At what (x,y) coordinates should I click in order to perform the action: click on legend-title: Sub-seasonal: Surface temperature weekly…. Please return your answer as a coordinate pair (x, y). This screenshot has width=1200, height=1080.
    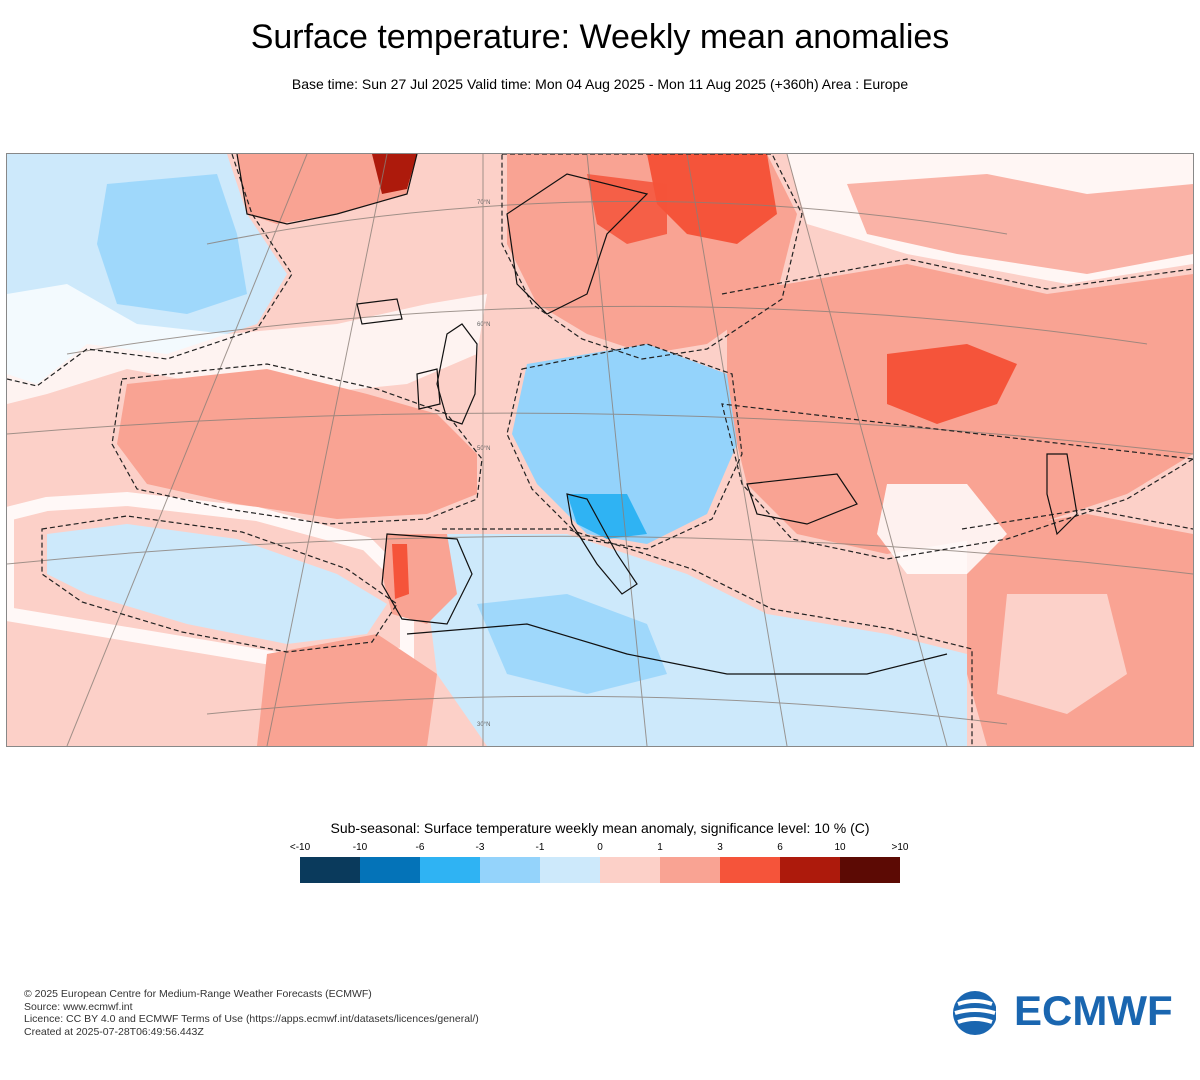
    Looking at the image, I should click on (600, 828).